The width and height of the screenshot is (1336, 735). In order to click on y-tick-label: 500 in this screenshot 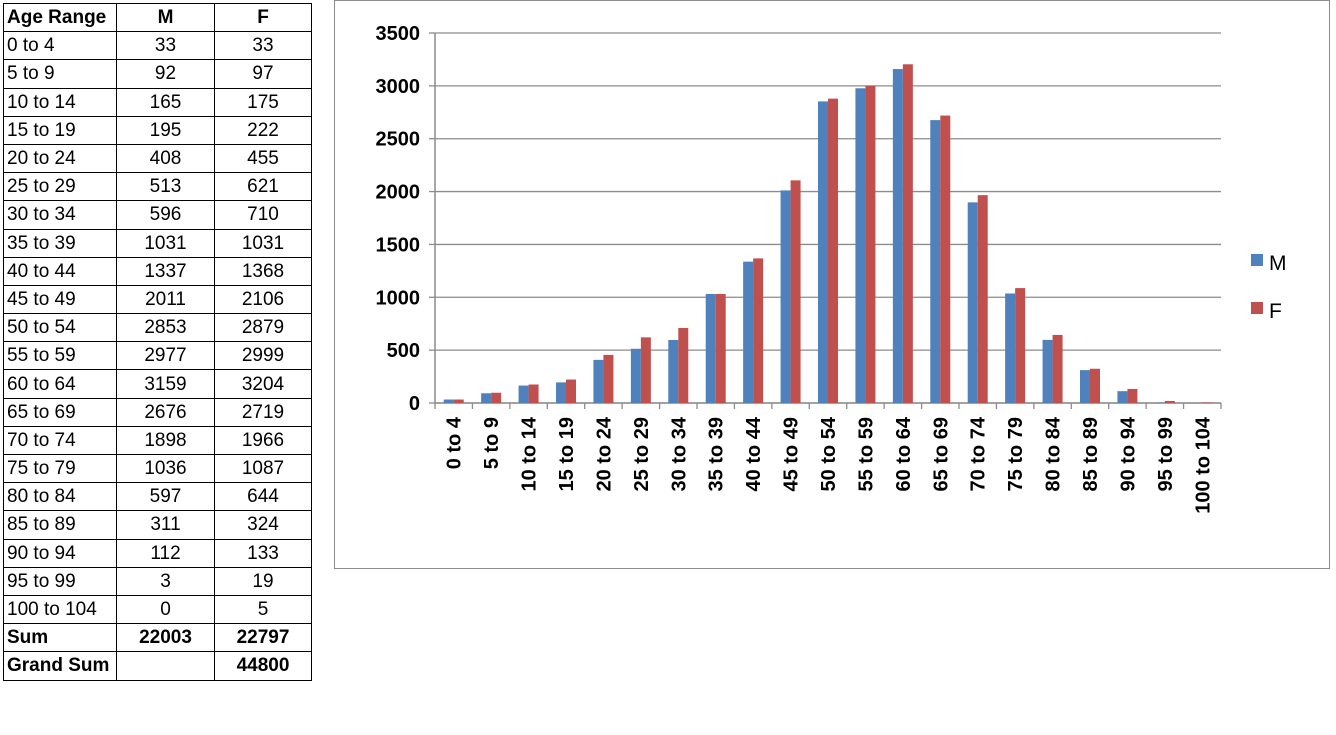, I will do `click(403, 351)`.